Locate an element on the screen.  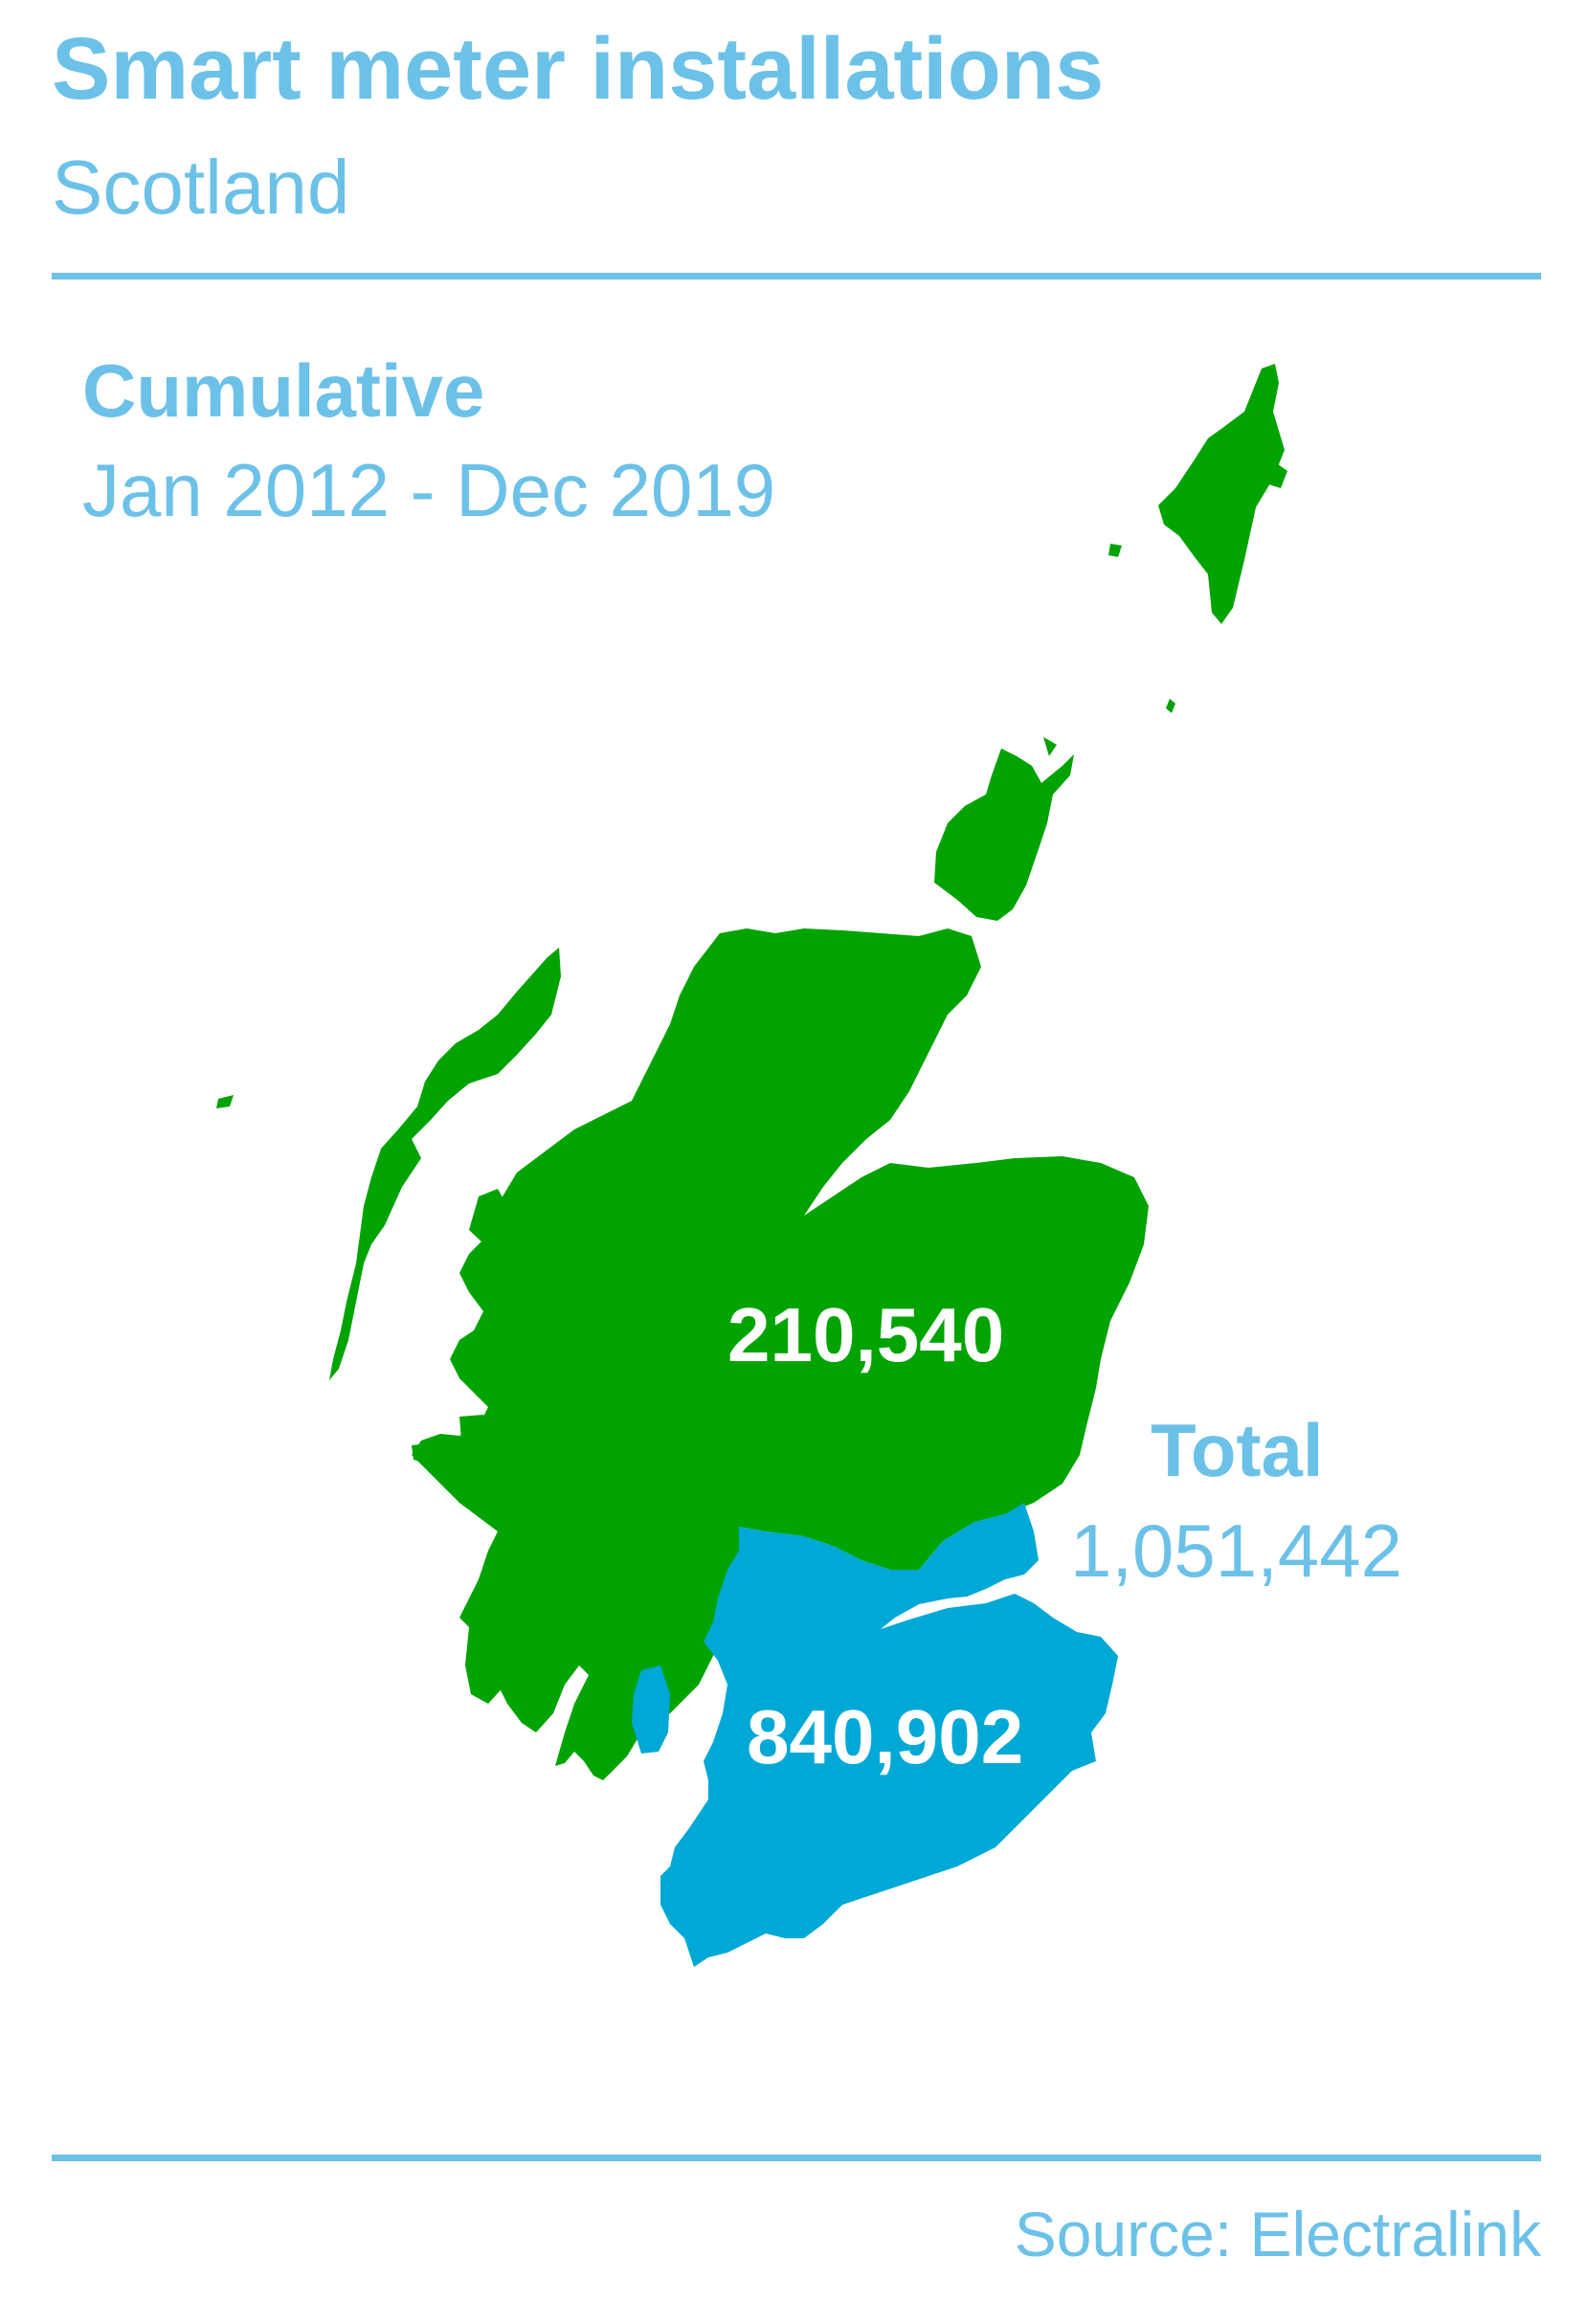
source-credit: Source: Electralink is located at coordinates (1277, 2234).